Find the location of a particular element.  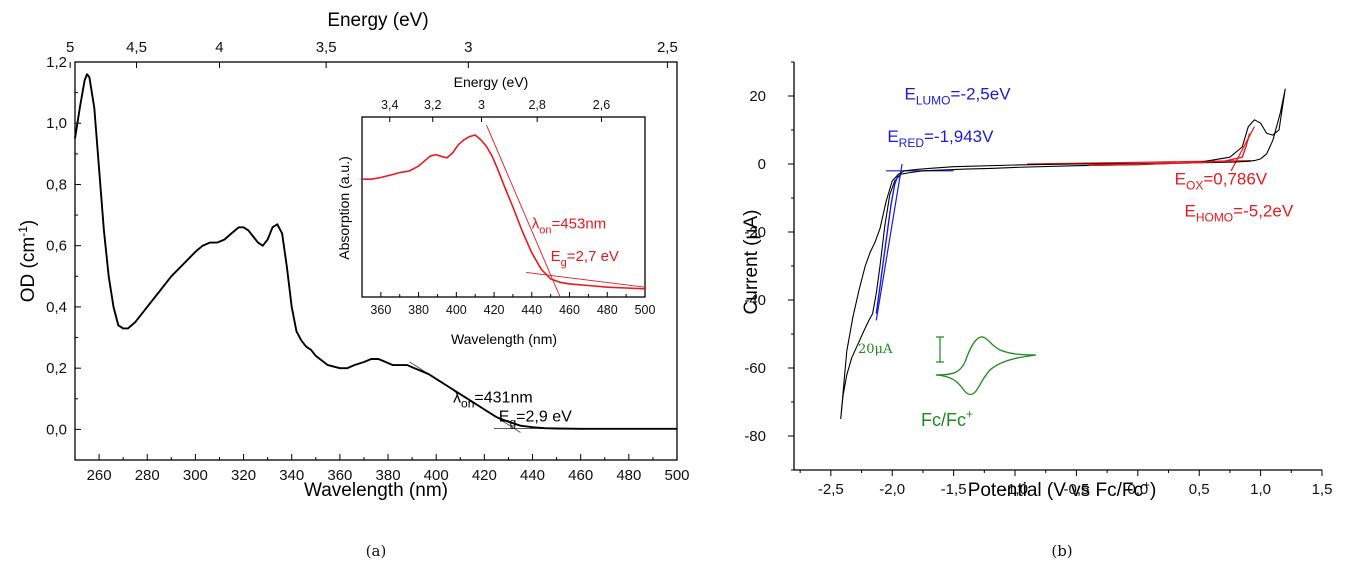

bandgap-annotation: Eg=2,9 eV is located at coordinates (535, 419).